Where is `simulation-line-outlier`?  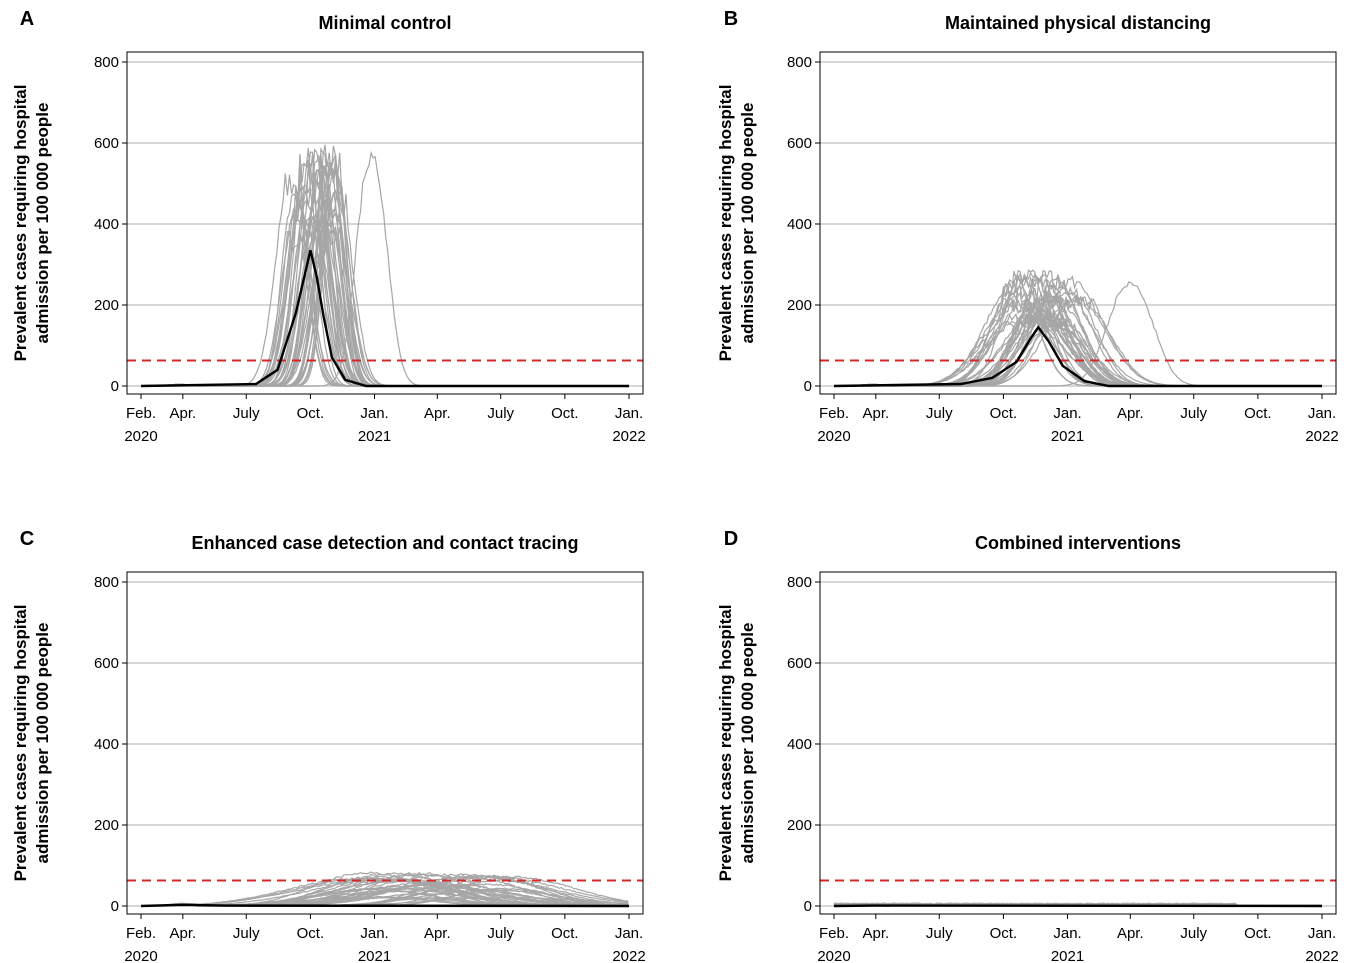 simulation-line-outlier is located at coordinates (385, 268).